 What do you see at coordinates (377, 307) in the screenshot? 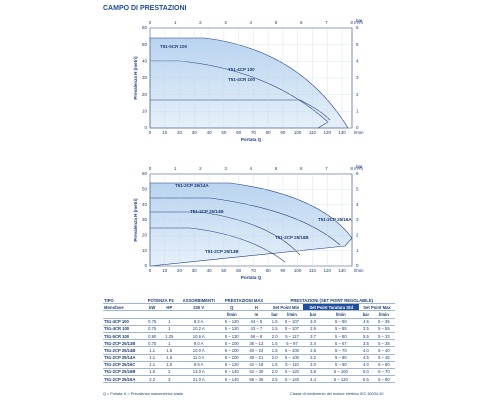
I see `header-cell: Set Point Max` at bounding box center [377, 307].